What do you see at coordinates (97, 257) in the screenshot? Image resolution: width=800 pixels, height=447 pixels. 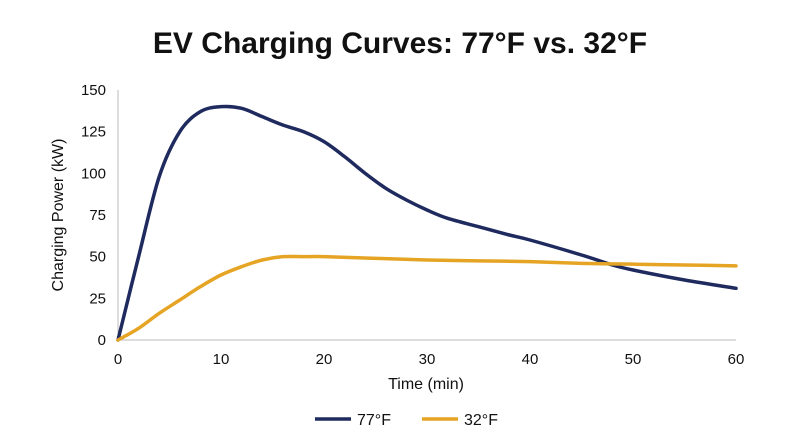 I see `y-tick-label: 50` at bounding box center [97, 257].